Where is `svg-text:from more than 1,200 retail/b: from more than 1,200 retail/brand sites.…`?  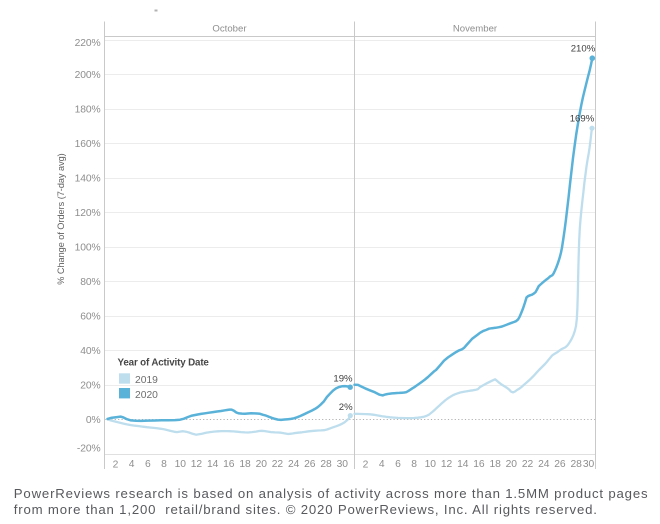 svg-text:from more than 1,200 retail/b: from more than 1,200 retail/brand sites.… is located at coordinates (306, 509).